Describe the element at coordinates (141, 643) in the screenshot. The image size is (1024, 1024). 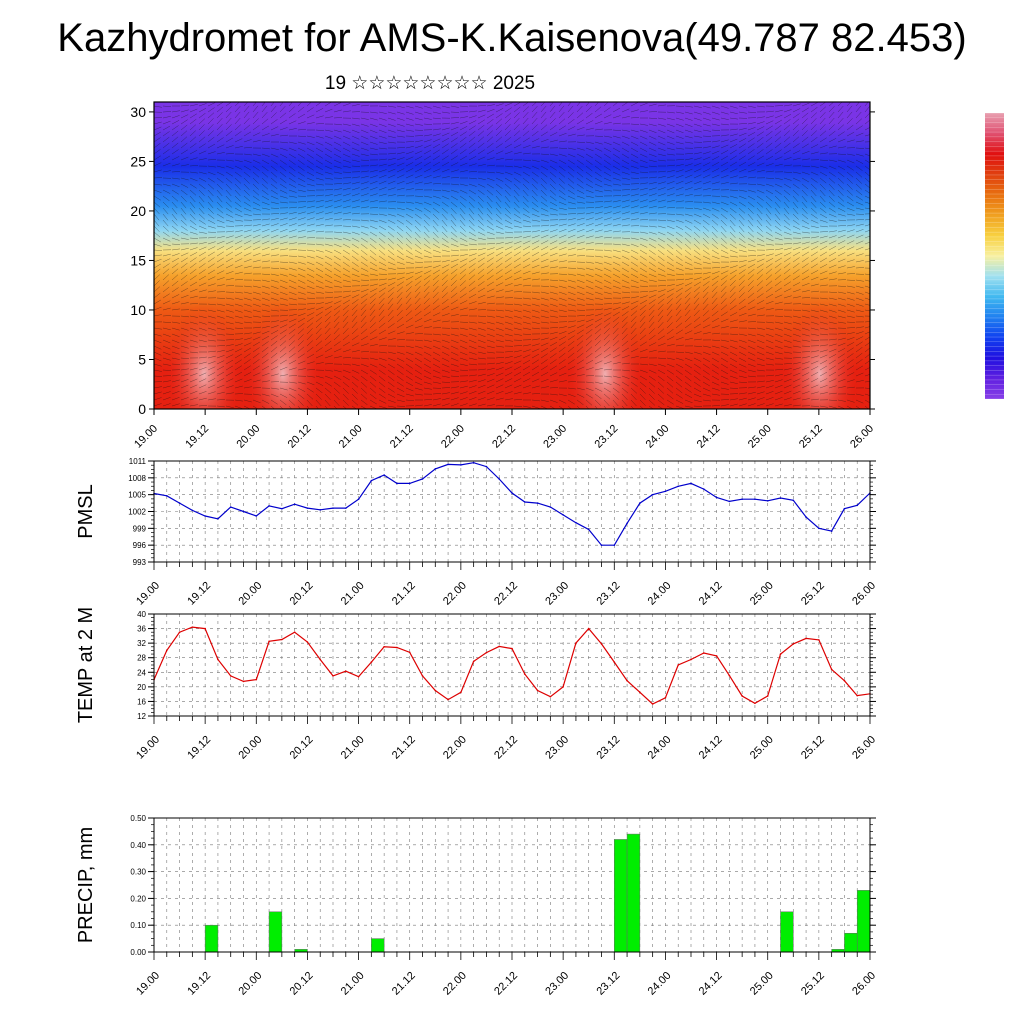
I see `y-tick-label: 32` at that location.